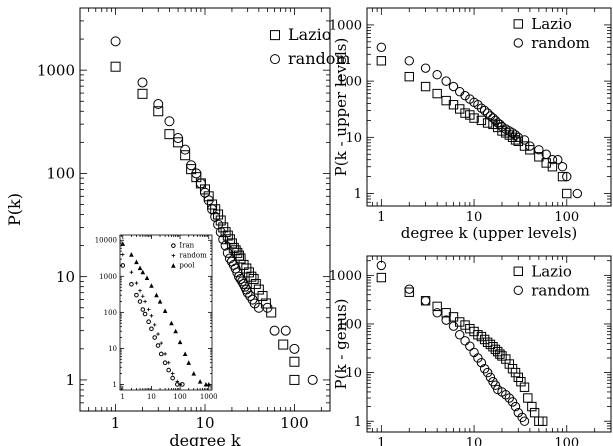 This screenshot has height=446, width=613. What do you see at coordinates (173, 265) in the screenshot?
I see `inset-legend-marker-pool` at bounding box center [173, 265].